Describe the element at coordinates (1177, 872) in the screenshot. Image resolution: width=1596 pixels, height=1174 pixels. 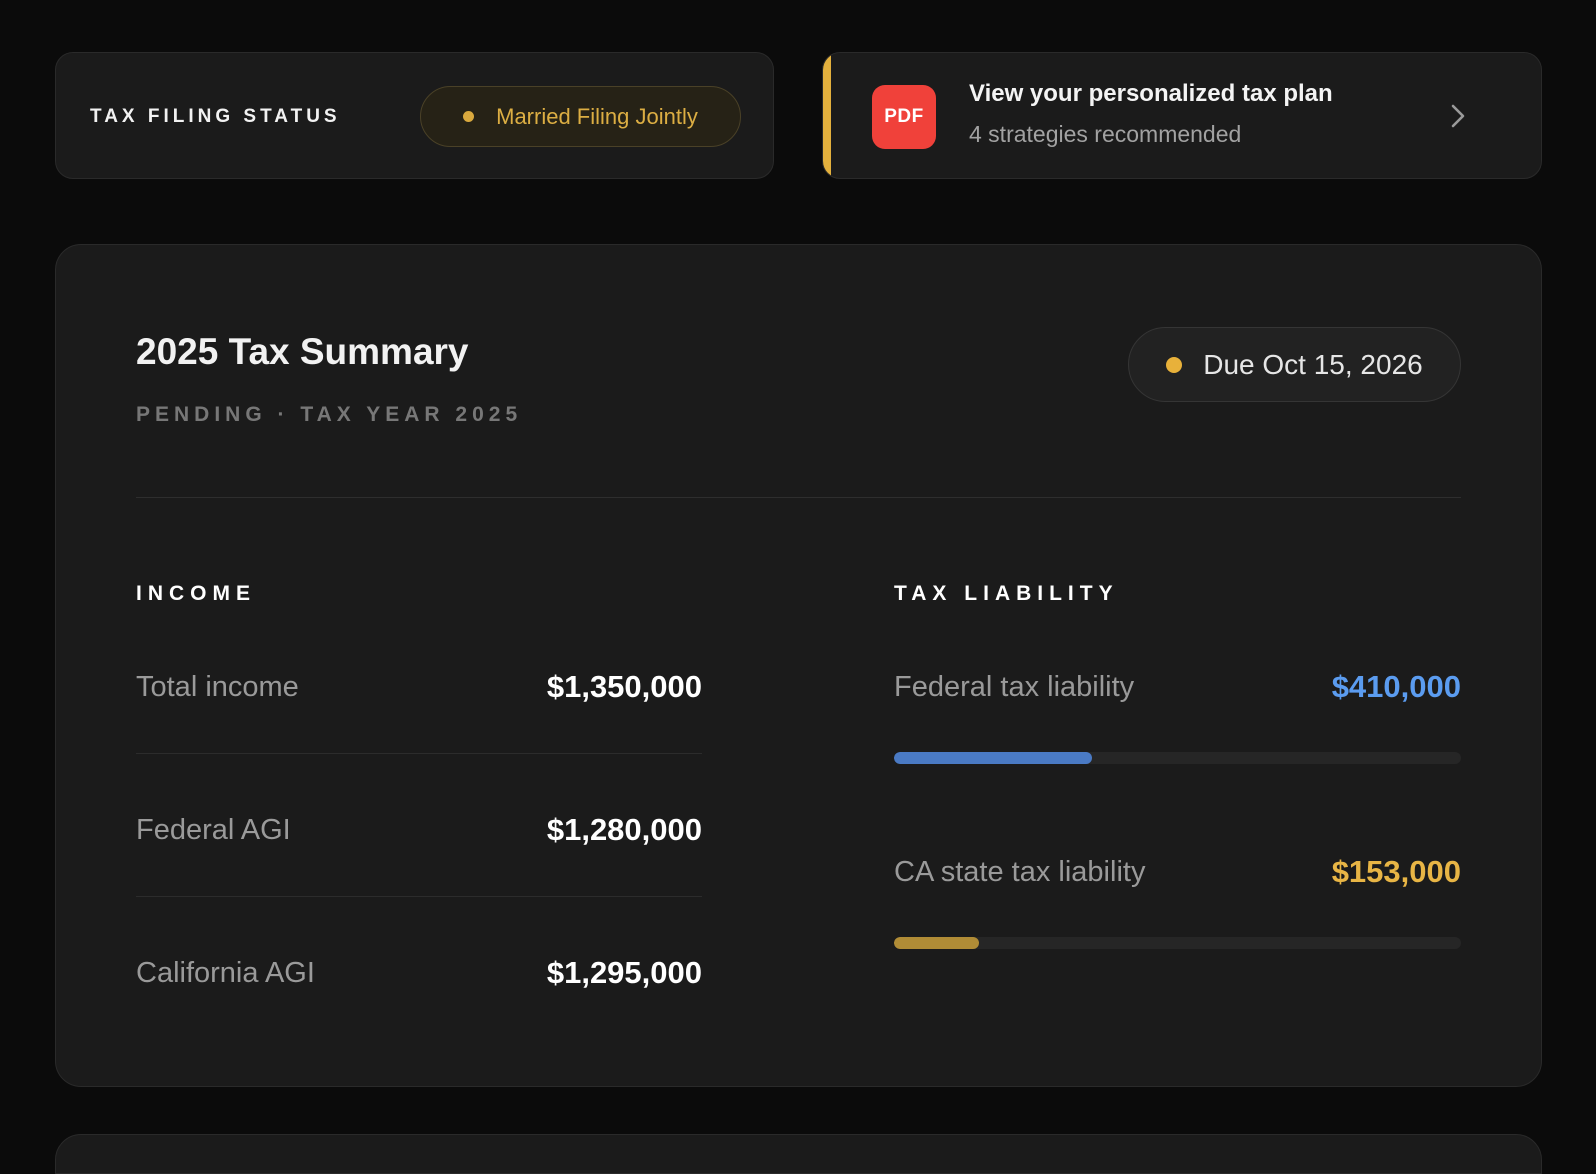
I see `liability-row-ca-state: CA state tax liability $153,000` at that location.